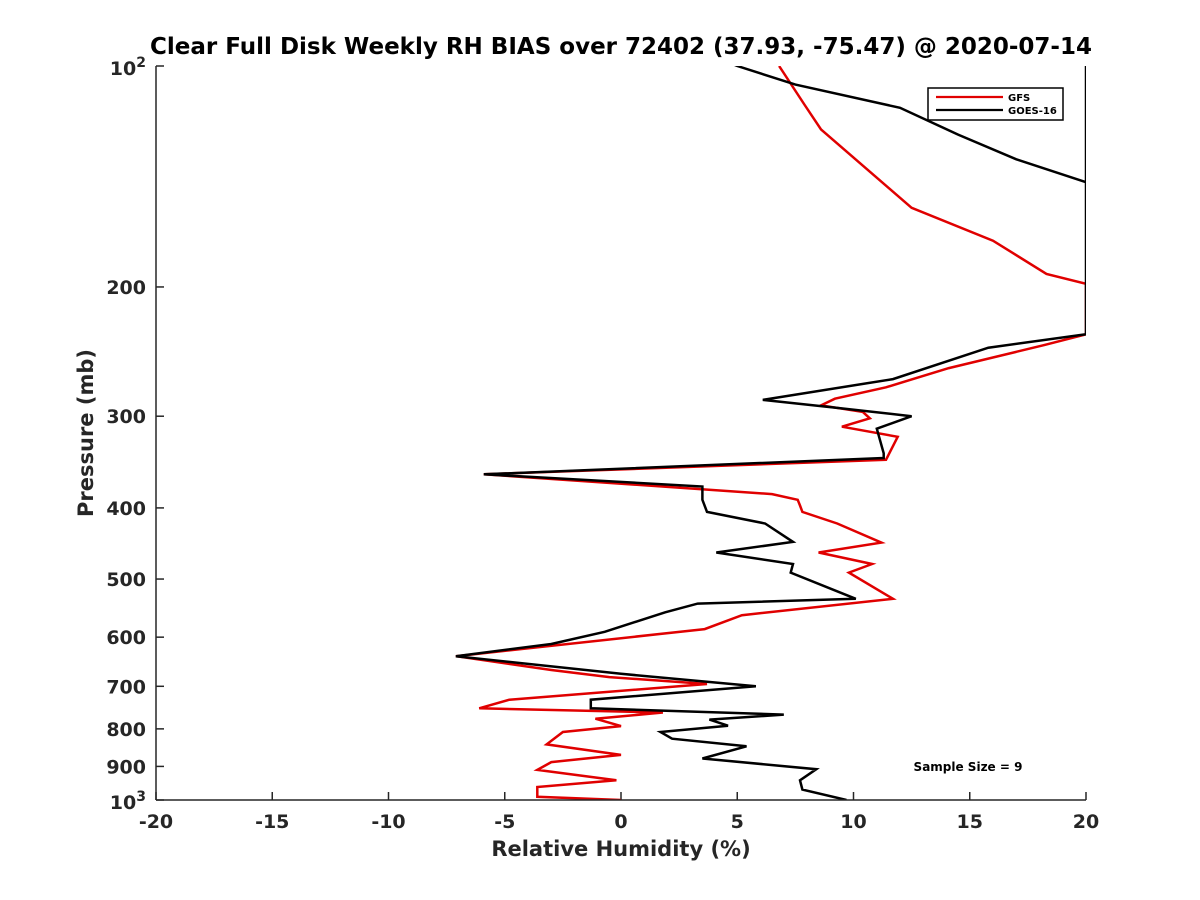  Describe the element at coordinates (1086, 822) in the screenshot. I see `x-tick-label: 20` at that location.